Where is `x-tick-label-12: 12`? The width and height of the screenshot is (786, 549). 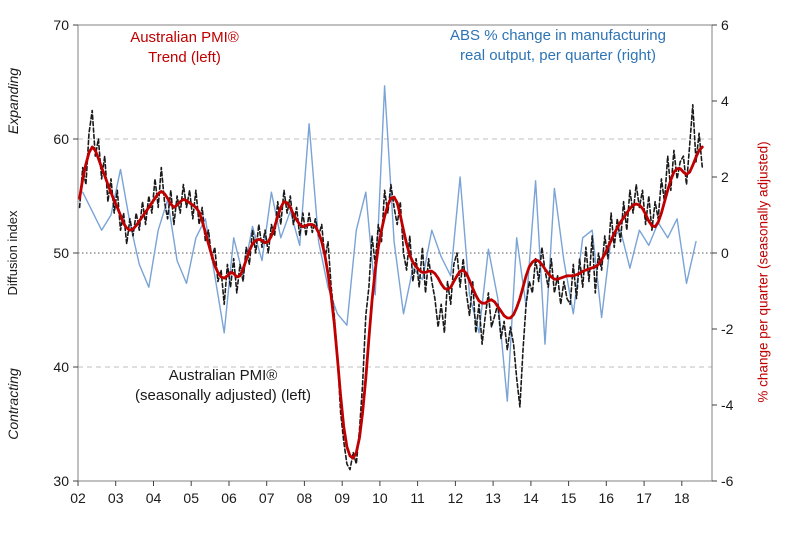
x-tick-label-12: 12 is located at coordinates (456, 498).